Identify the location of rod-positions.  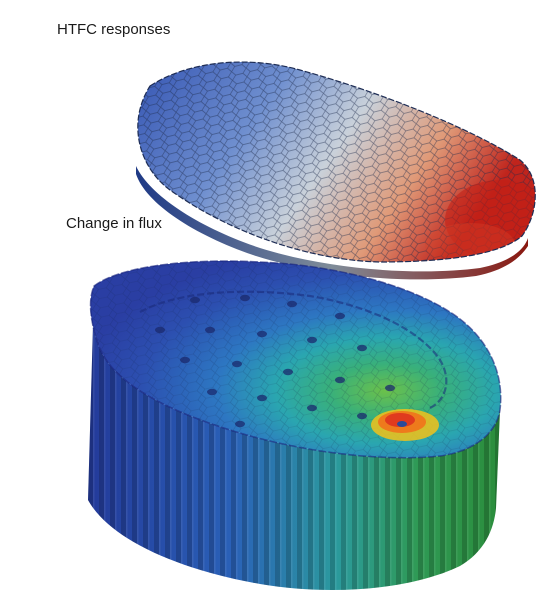
(286, 361).